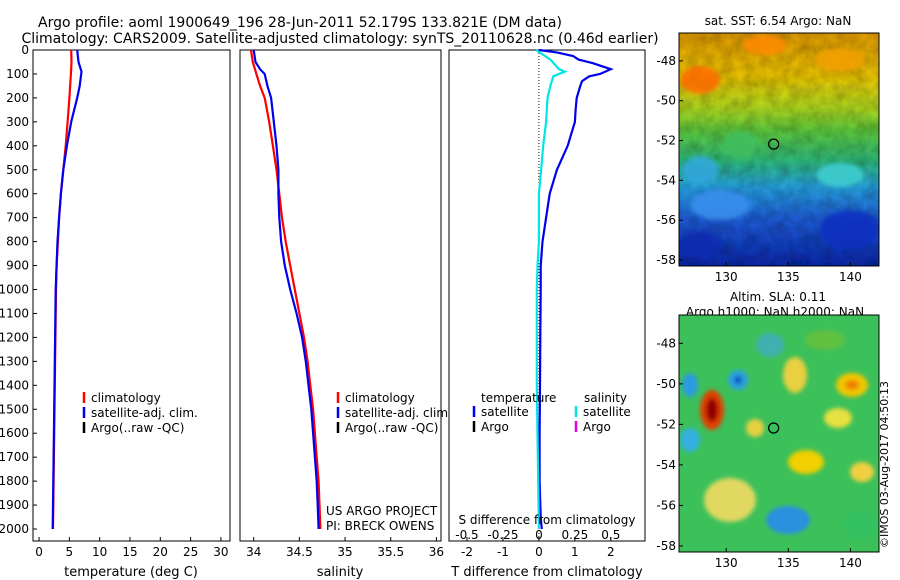 Image resolution: width=900 pixels, height=580 pixels. Describe the element at coordinates (391, 428) in the screenshot. I see `legend-label: Argo(..raw -QC)` at that location.